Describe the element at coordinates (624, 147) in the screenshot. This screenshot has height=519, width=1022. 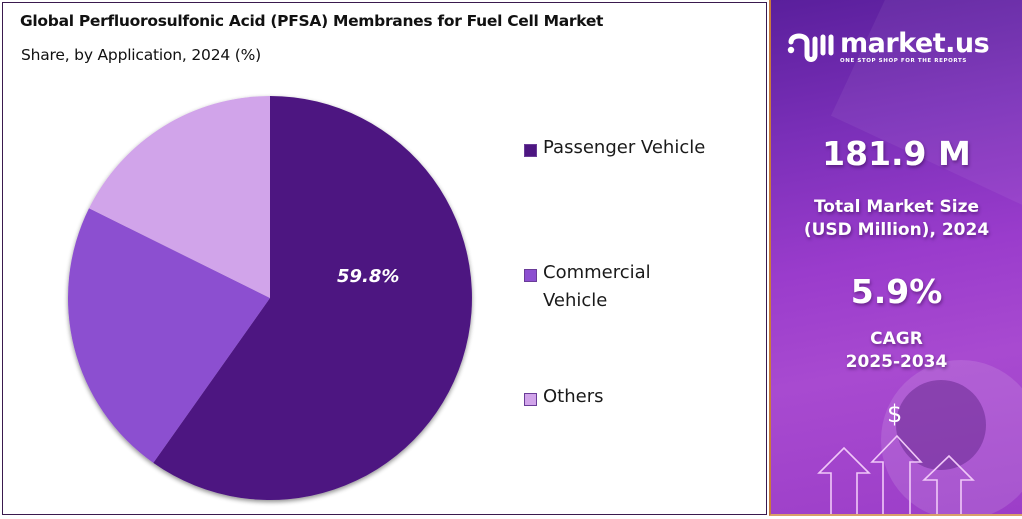
I see `legend-label: Passenger Vehicle` at that location.